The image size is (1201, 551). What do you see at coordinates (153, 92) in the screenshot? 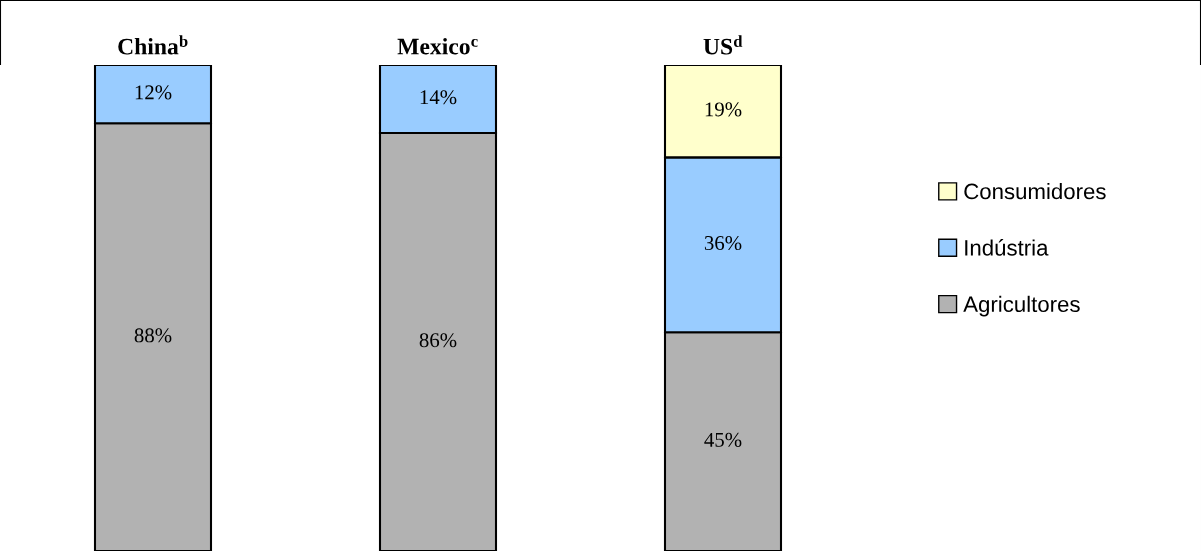
I see `data-label: 12%` at bounding box center [153, 92].